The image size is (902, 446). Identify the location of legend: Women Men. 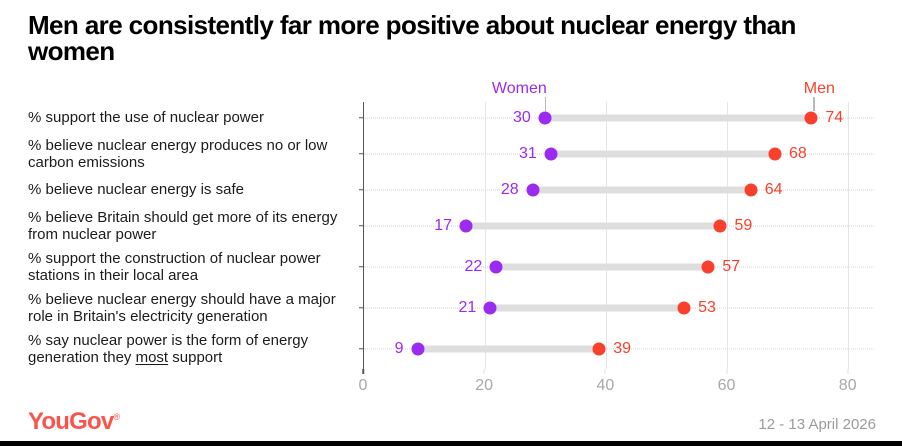
(620, 95).